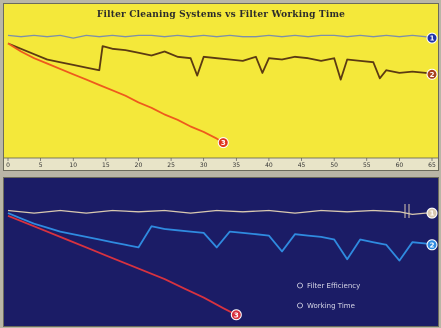 This screenshot has height=328, width=441. I want to click on x-tick-label: 35, so click(236, 165).